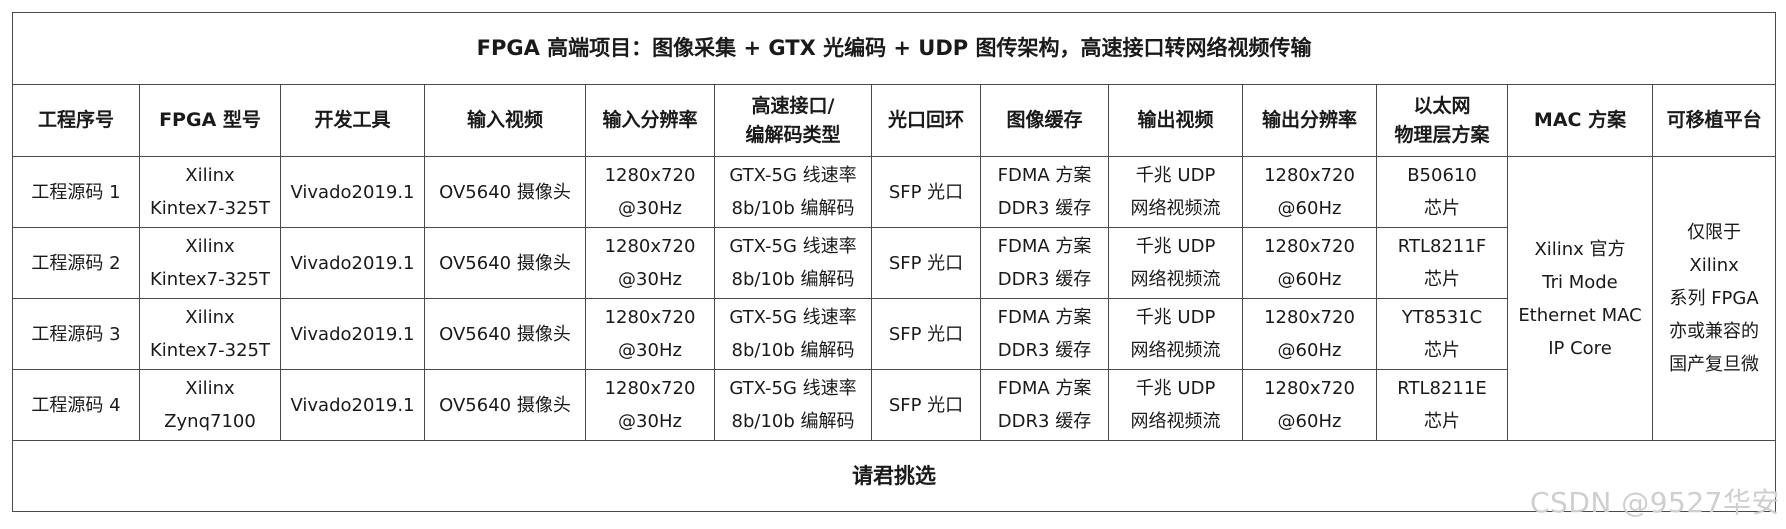 The height and width of the screenshot is (529, 1786). Describe the element at coordinates (793, 120) in the screenshot. I see `header-interface-type: 高速接口/ 编解码类型` at that location.